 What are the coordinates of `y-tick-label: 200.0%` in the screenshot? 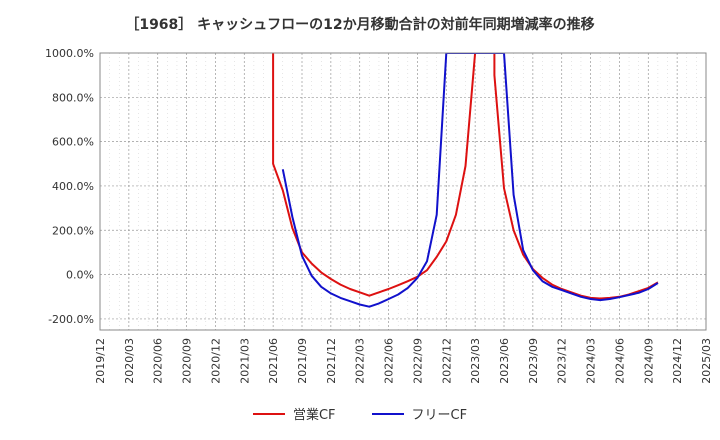 It's located at (73, 230).